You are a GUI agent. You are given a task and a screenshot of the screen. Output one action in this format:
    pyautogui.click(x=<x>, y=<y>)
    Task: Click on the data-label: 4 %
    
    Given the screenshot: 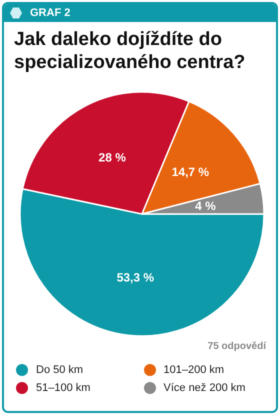 What is the action you would take?
    pyautogui.click(x=205, y=205)
    